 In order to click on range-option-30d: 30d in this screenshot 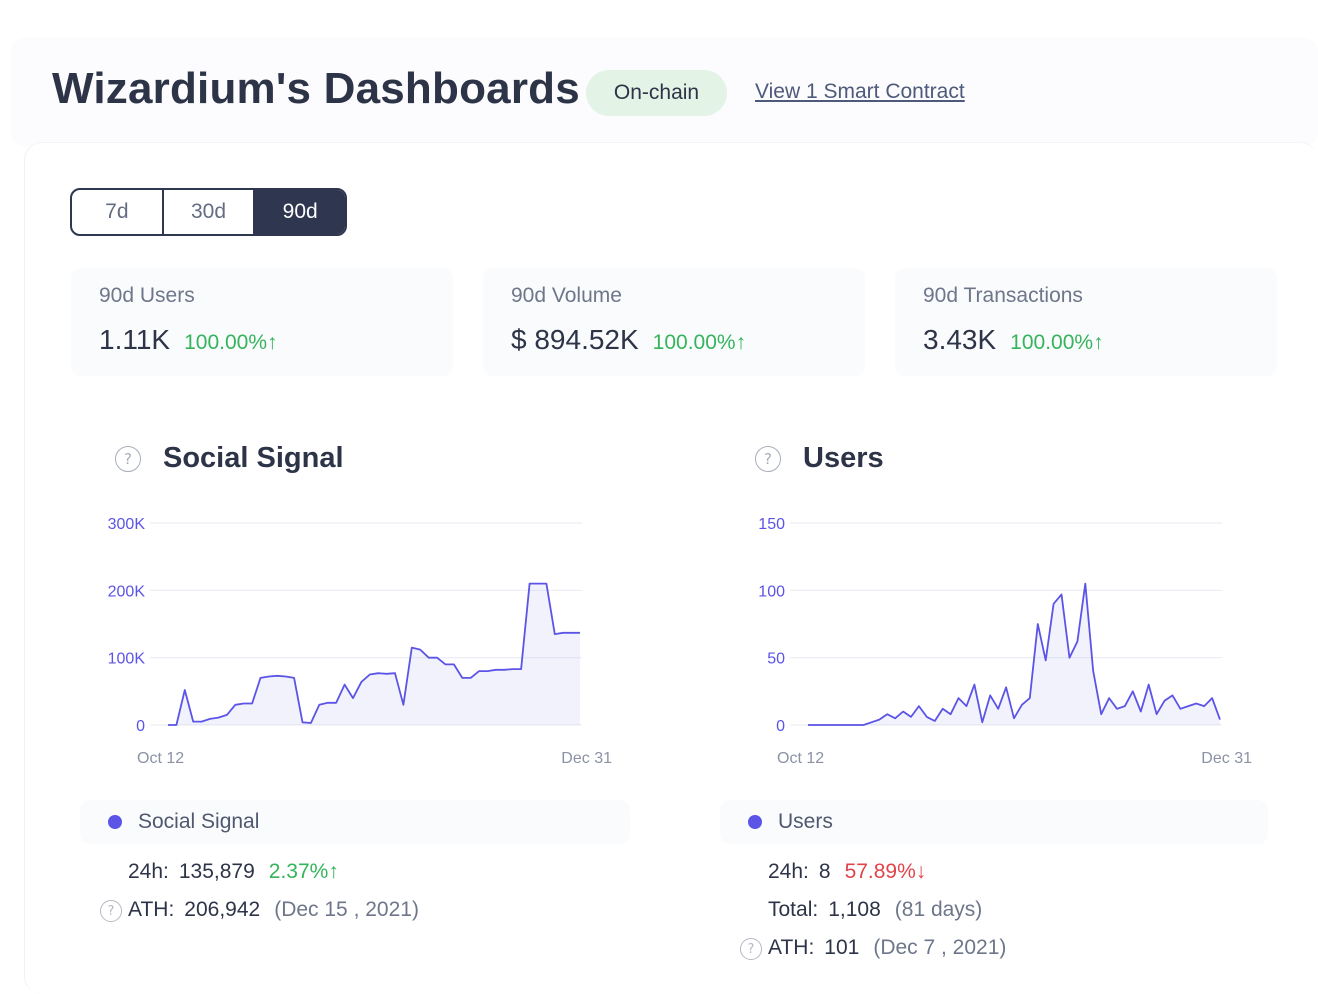, I will do `click(207, 212)`.